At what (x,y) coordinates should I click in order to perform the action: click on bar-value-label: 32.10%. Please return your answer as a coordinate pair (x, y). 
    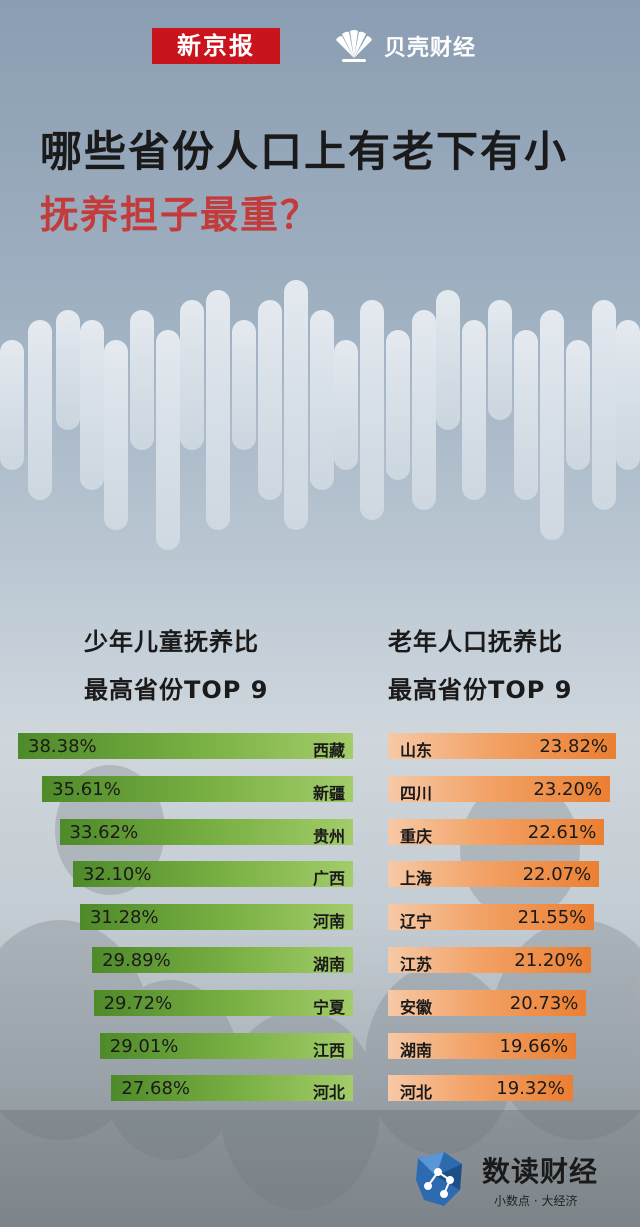
    Looking at the image, I should click on (117, 875).